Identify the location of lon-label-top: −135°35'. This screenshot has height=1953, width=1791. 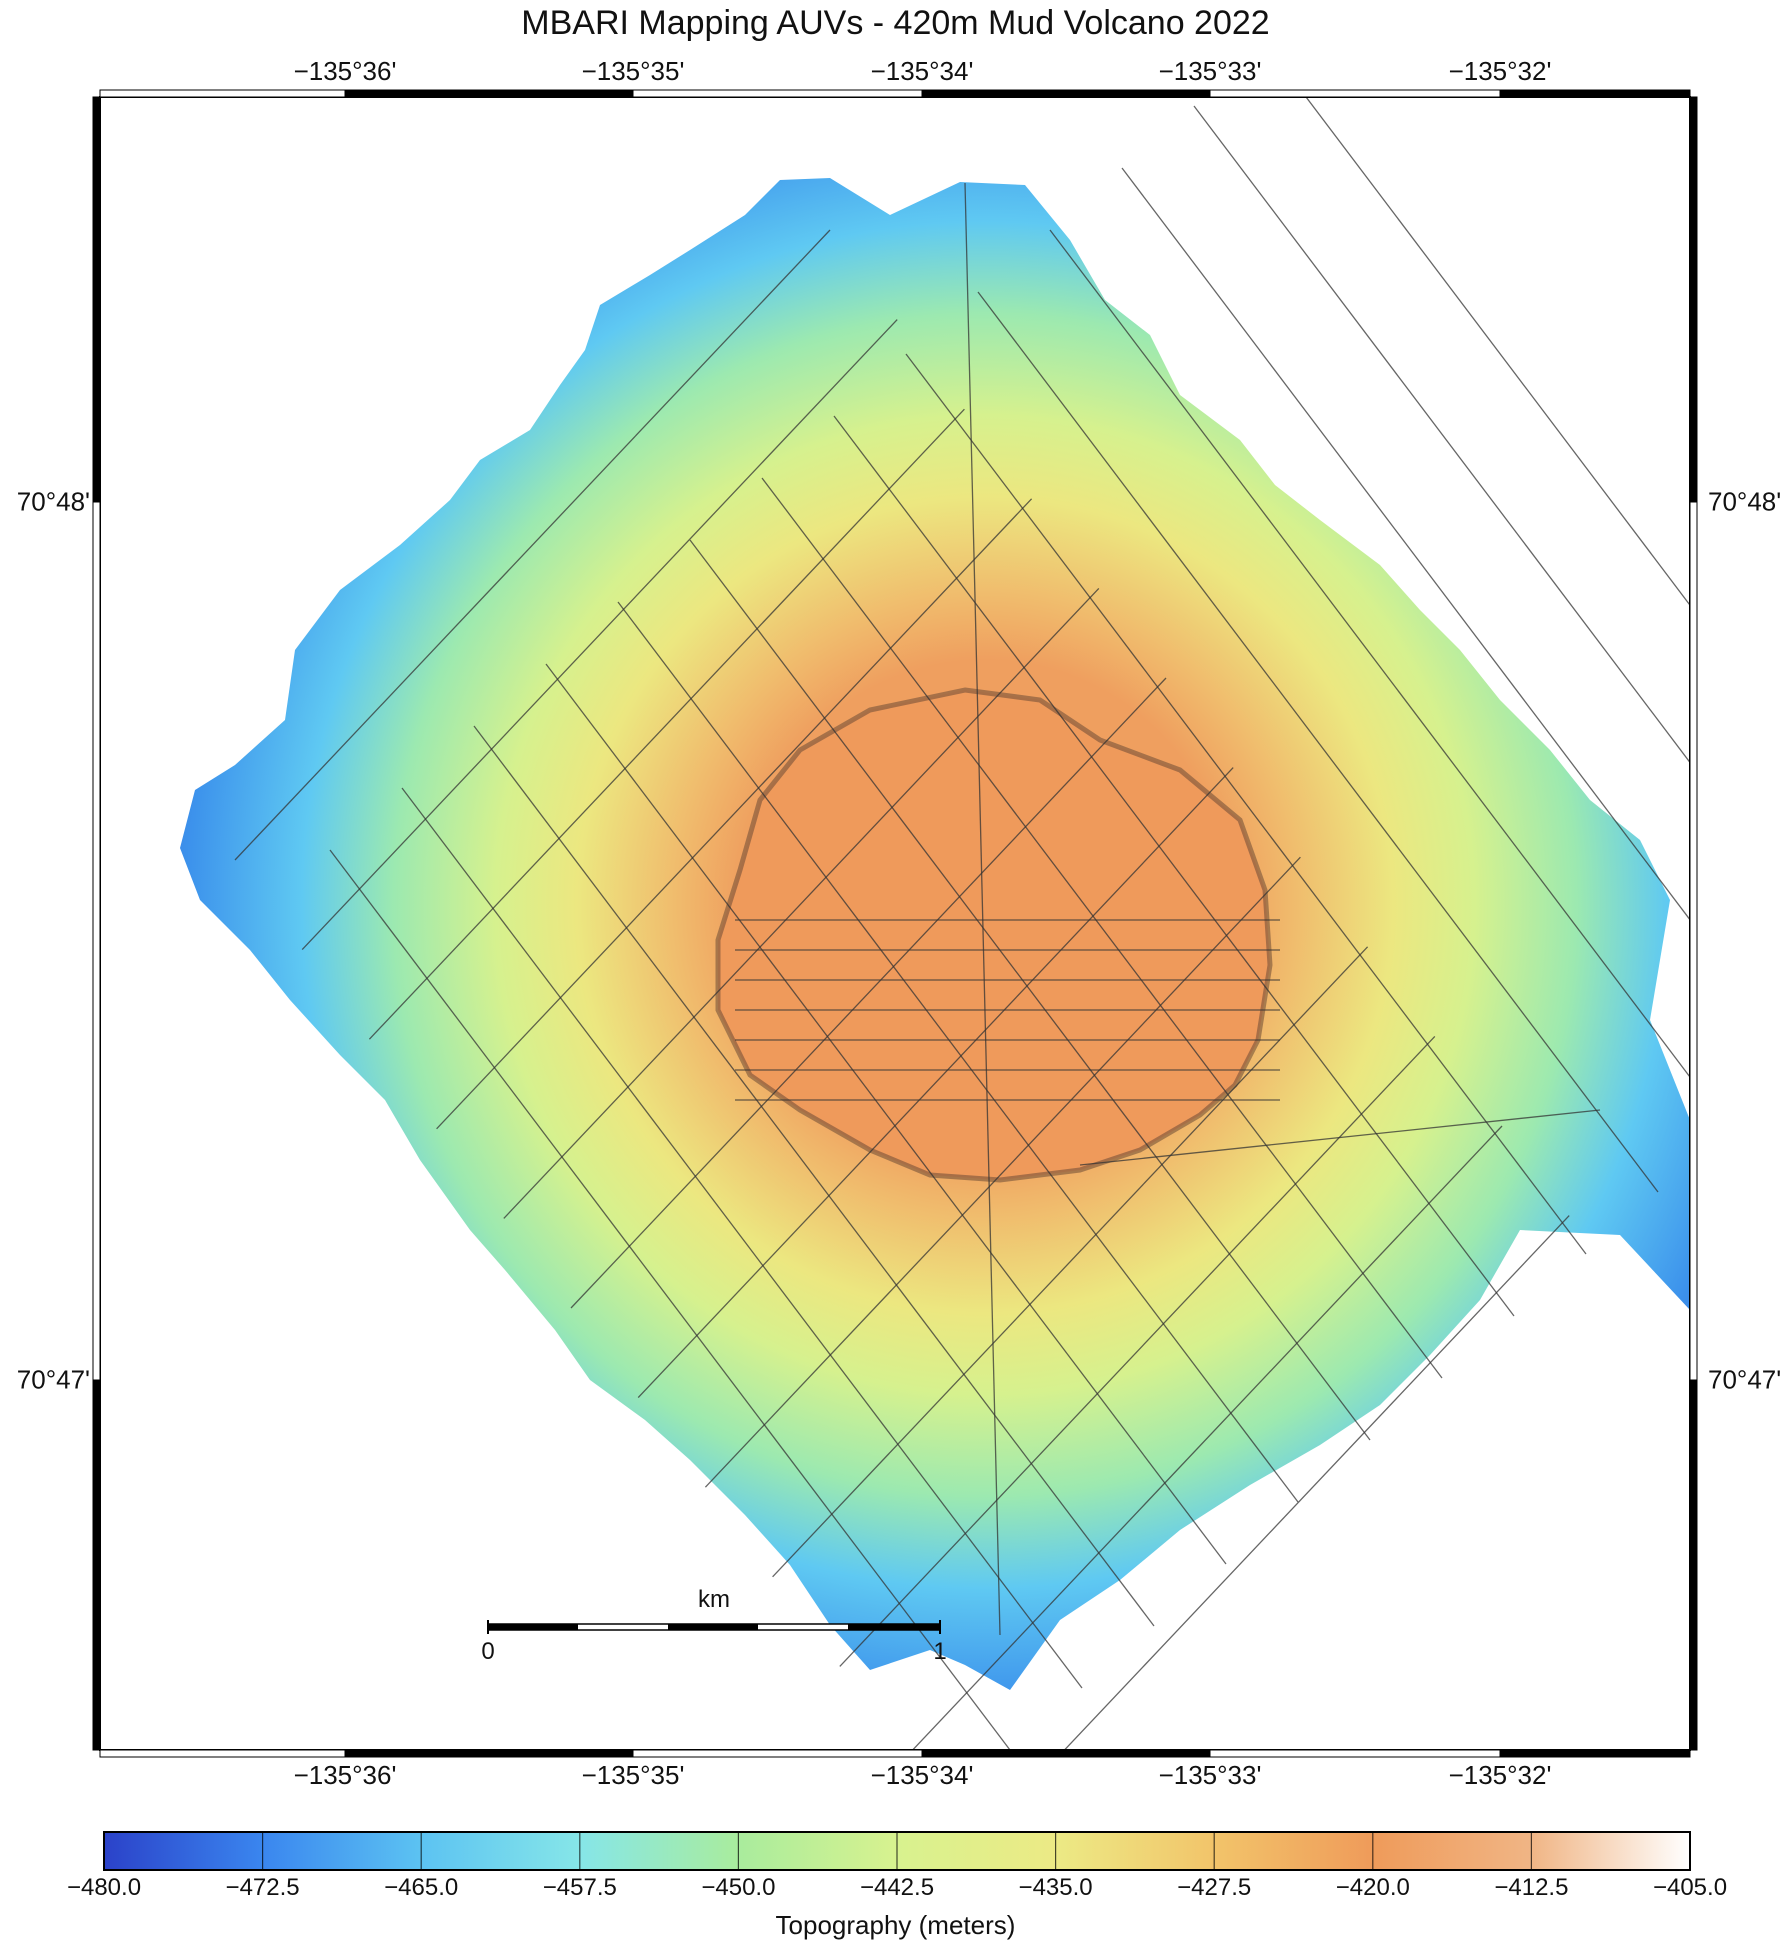
(633, 71).